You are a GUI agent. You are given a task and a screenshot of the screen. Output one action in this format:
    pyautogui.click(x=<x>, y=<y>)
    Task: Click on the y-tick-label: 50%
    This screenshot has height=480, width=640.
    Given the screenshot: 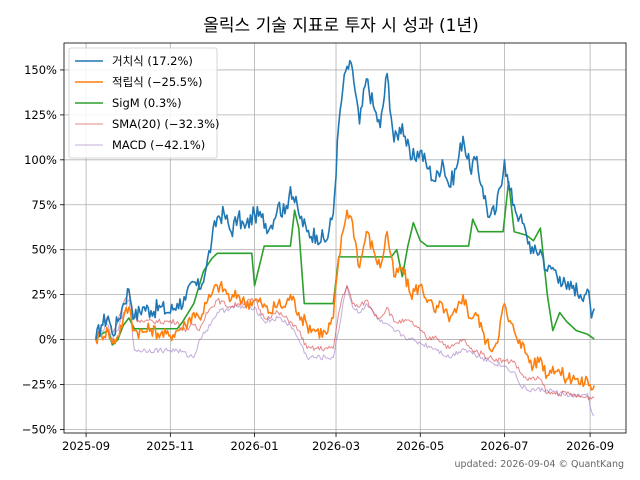 What is the action you would take?
    pyautogui.click(x=44, y=250)
    